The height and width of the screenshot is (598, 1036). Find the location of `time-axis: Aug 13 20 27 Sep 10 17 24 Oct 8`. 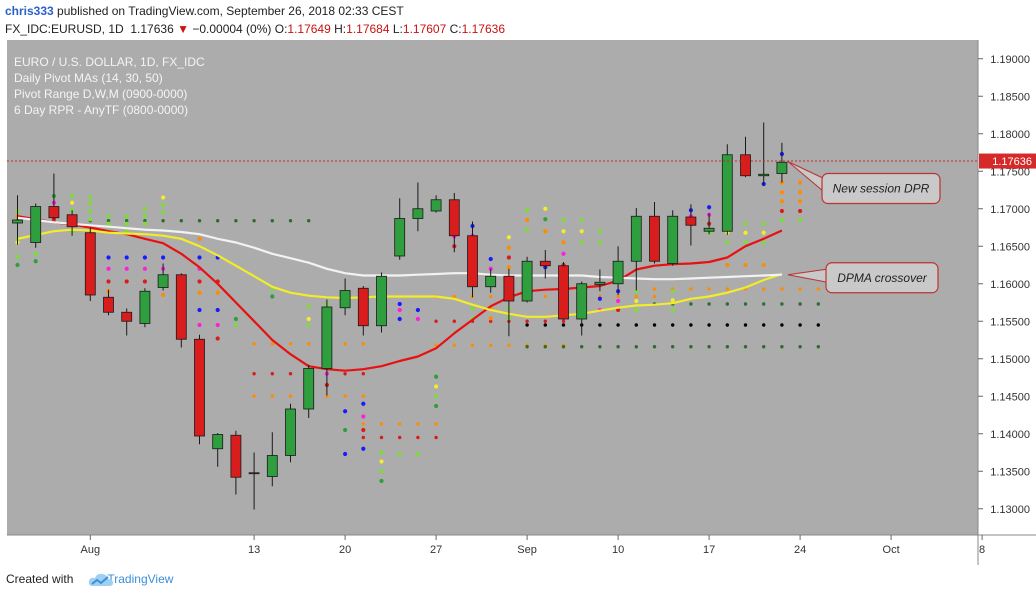

time-axis: Aug 13 20 27 Sep 10 17 24 Oct 8 is located at coordinates (533, 545).